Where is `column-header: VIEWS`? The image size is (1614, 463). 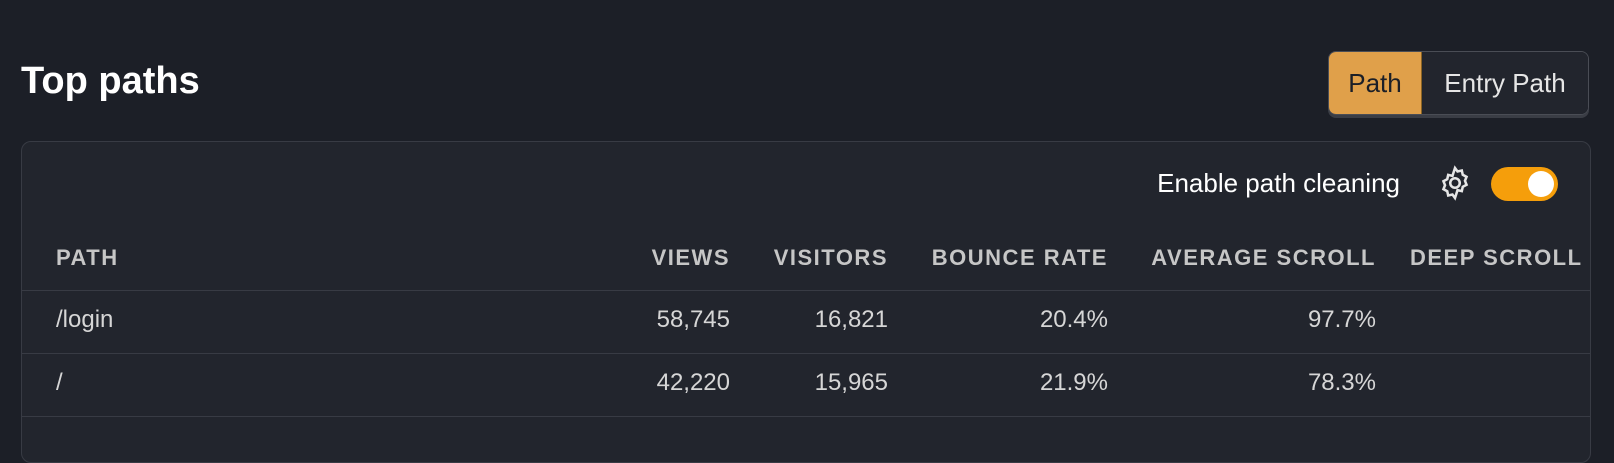
column-header: VIEWS is located at coordinates (690, 257).